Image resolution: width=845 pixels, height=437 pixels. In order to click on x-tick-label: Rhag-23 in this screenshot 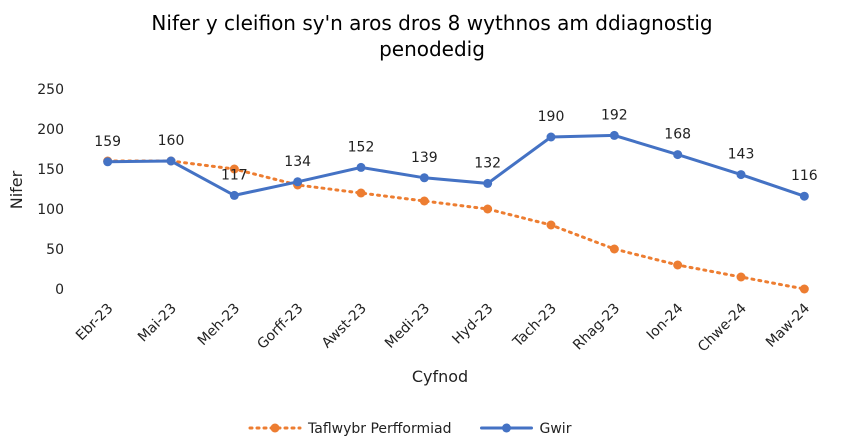, I will do `click(596, 327)`.